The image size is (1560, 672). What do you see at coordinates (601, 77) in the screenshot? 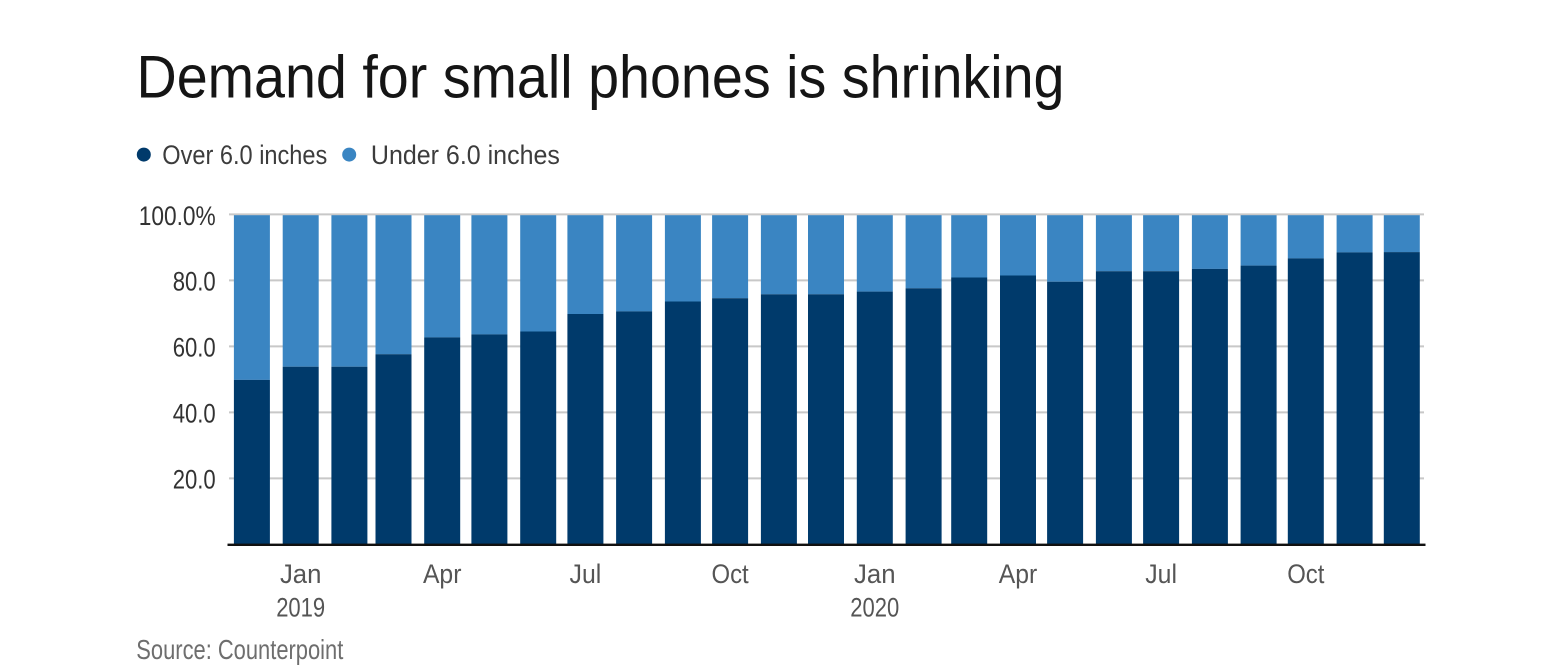
I see `svg-text:Demand for small phones is shr: Demand for small phones is shrinking` at bounding box center [601, 77].